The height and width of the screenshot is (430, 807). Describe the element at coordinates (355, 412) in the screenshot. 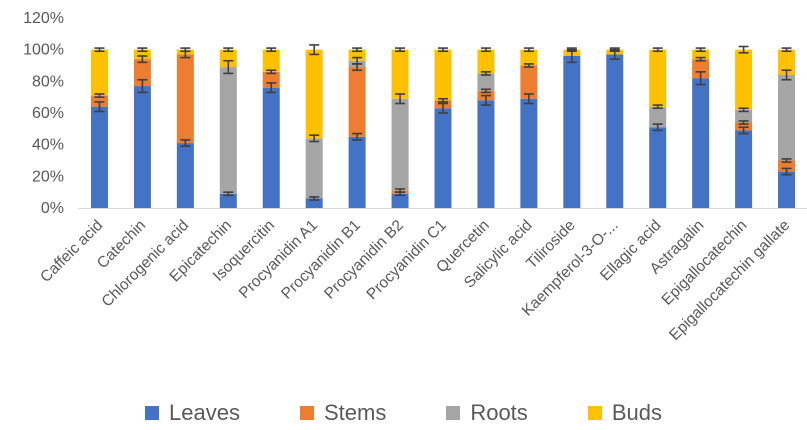

I see `legend-label: Stems` at that location.